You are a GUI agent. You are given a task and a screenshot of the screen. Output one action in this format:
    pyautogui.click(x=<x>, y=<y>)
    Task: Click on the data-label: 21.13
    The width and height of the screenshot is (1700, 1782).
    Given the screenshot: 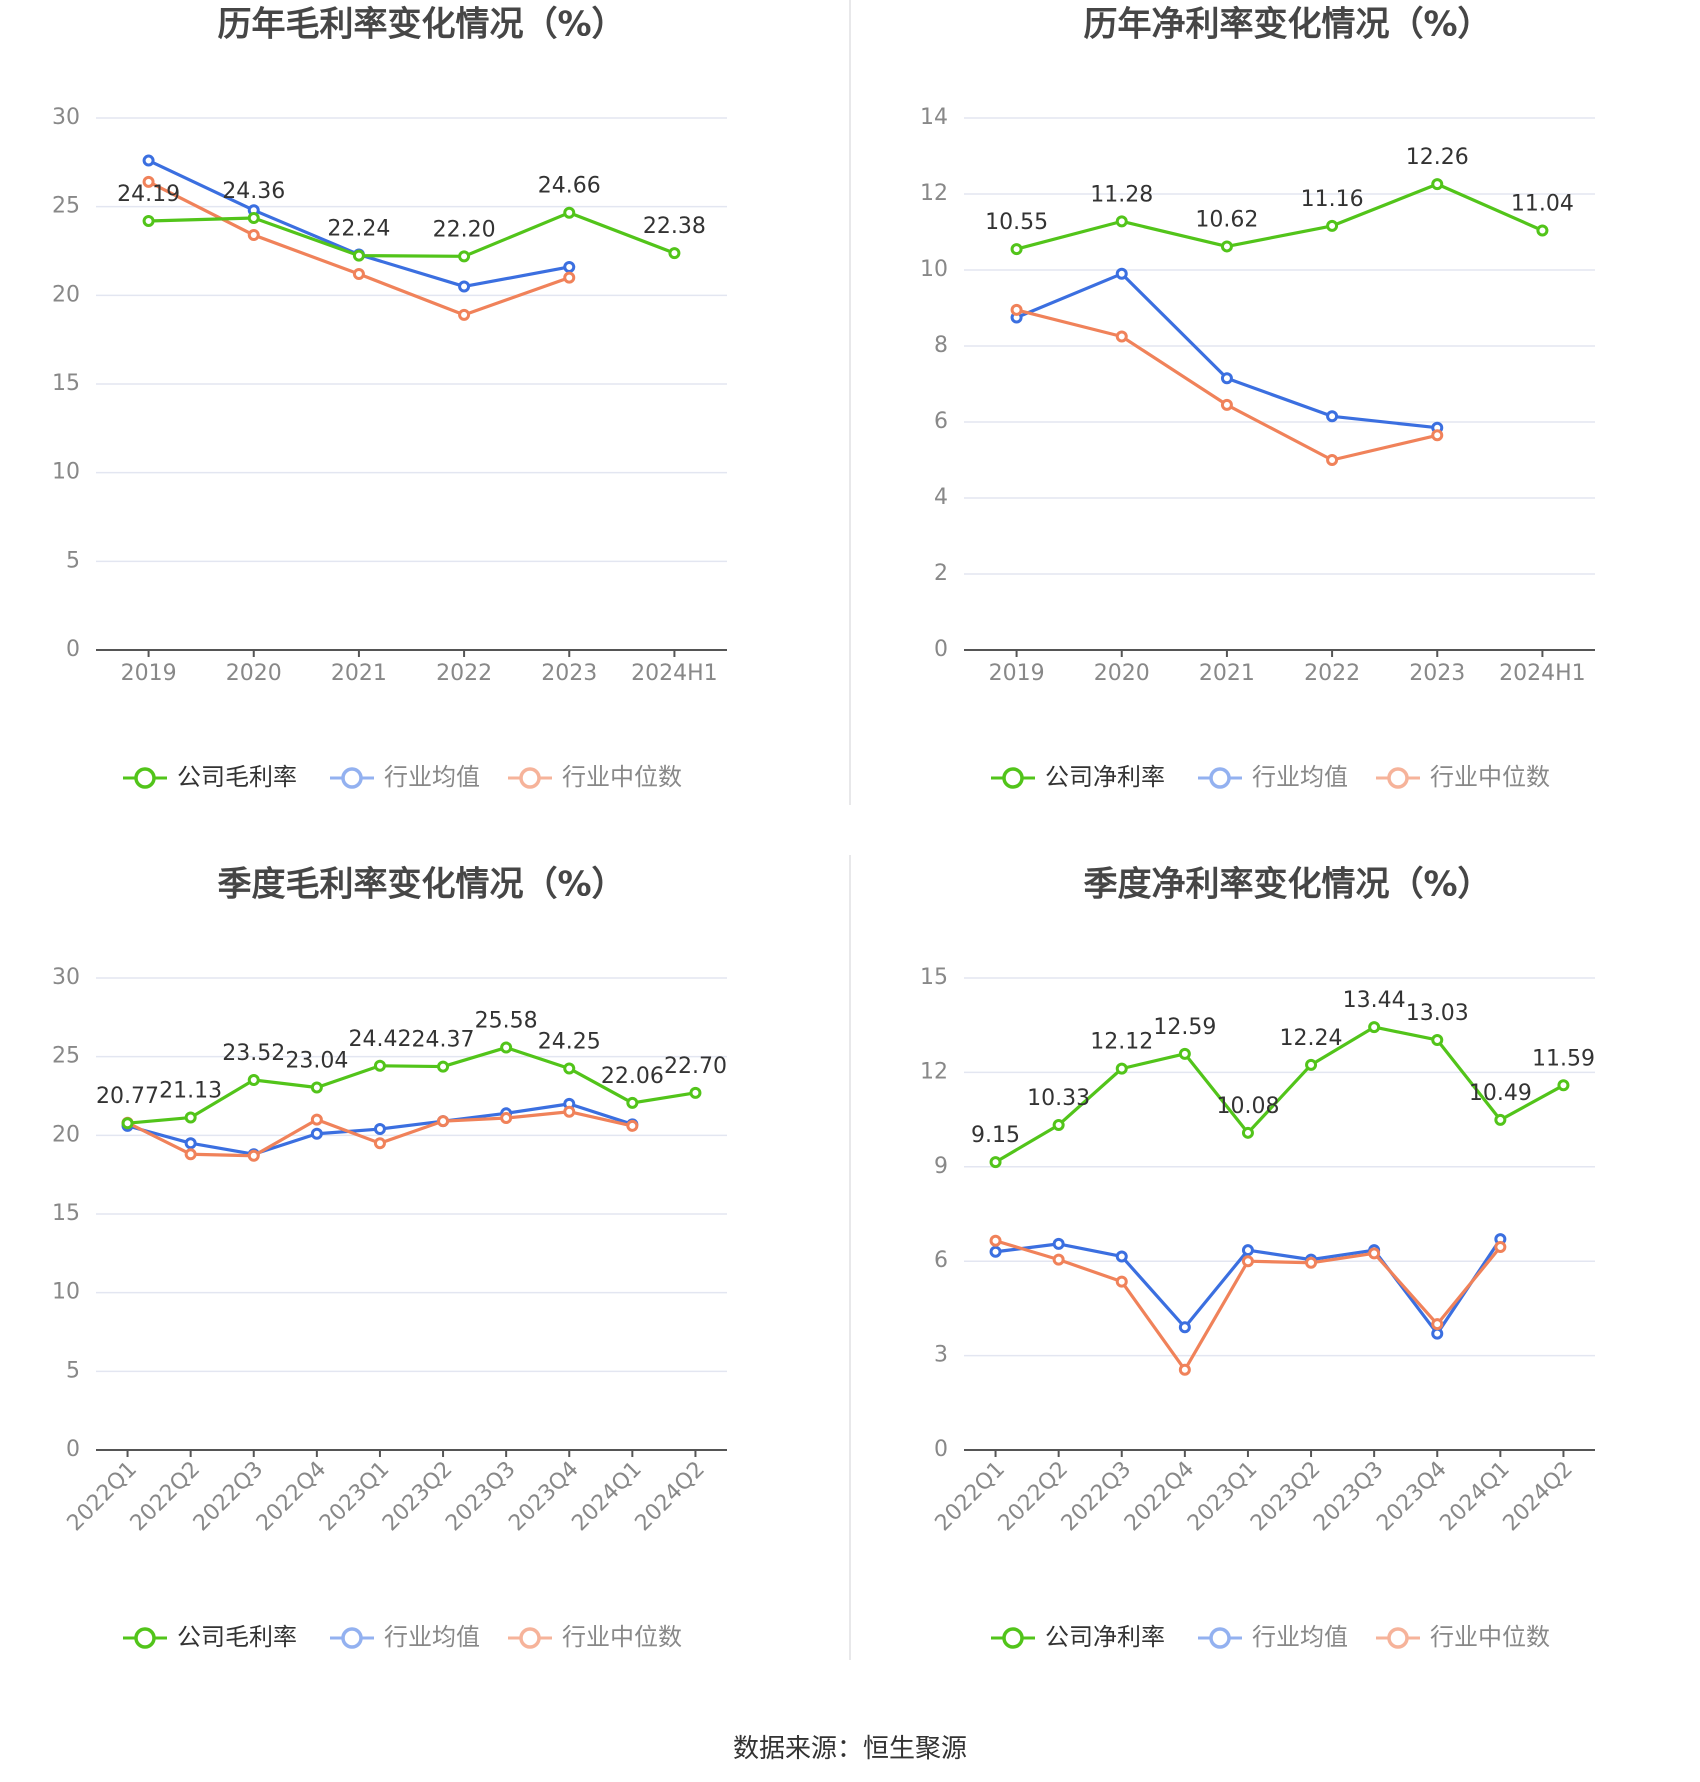 What is the action you would take?
    pyautogui.click(x=190, y=1091)
    